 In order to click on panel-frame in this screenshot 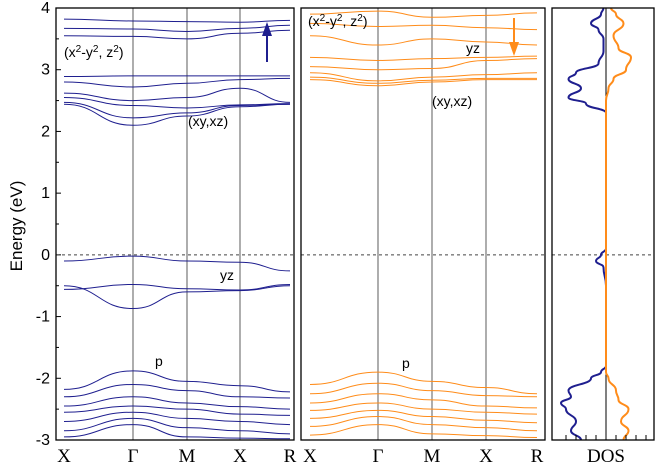, I will do `click(603, 224)`.